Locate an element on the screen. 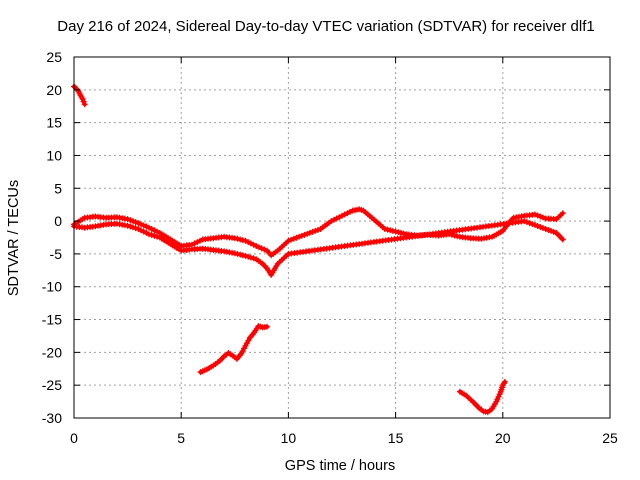 The width and height of the screenshot is (640, 480). x-tick-label: 5 is located at coordinates (181, 438).